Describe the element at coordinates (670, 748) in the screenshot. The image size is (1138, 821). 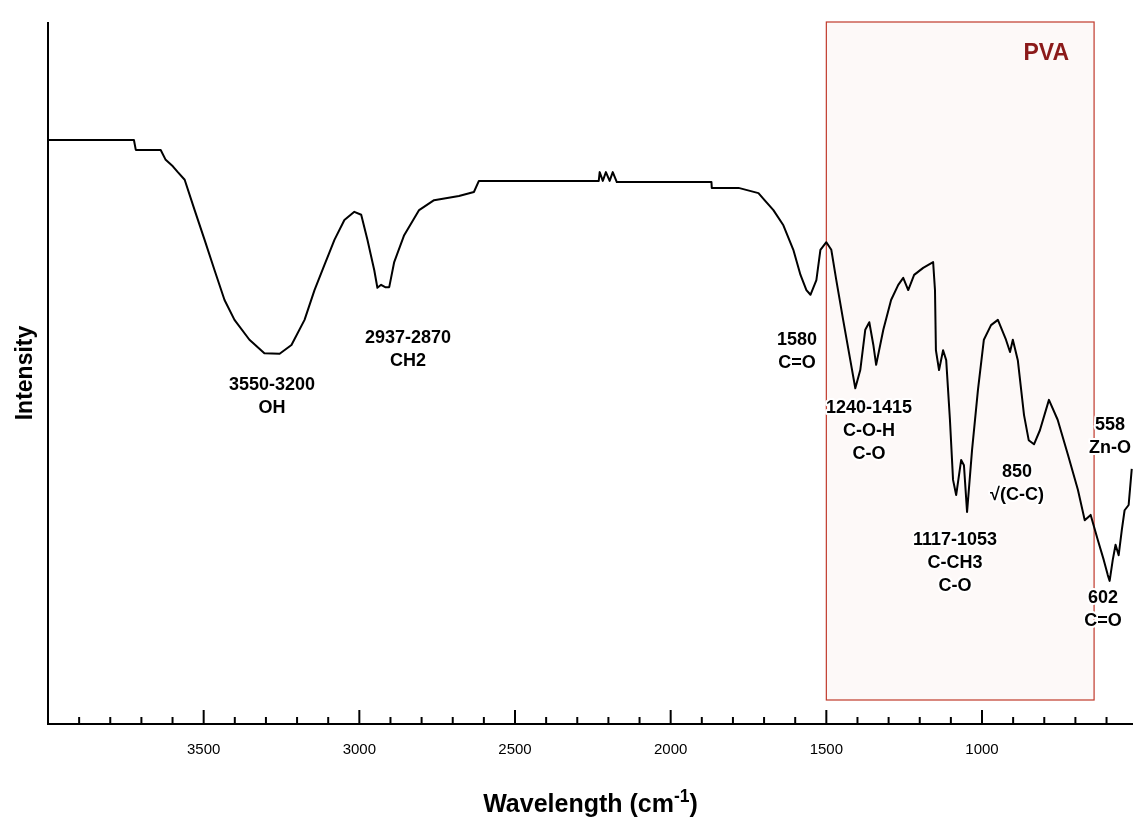
I see `x-tick-label: 2000` at that location.